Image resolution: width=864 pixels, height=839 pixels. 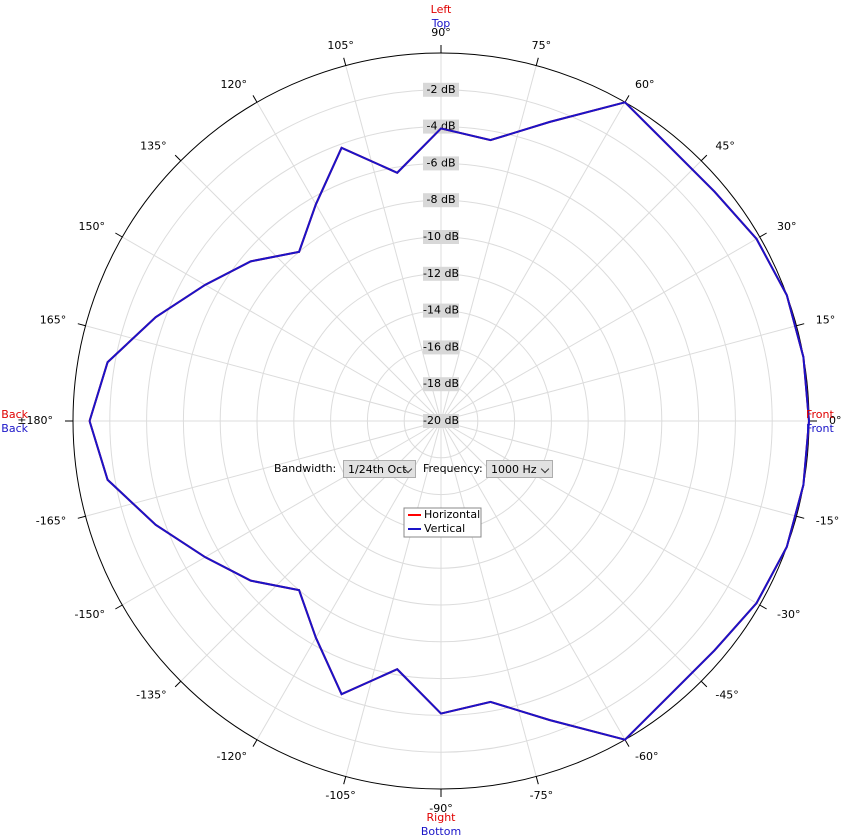 I want to click on legend-label: Horizontal, so click(x=452, y=514).